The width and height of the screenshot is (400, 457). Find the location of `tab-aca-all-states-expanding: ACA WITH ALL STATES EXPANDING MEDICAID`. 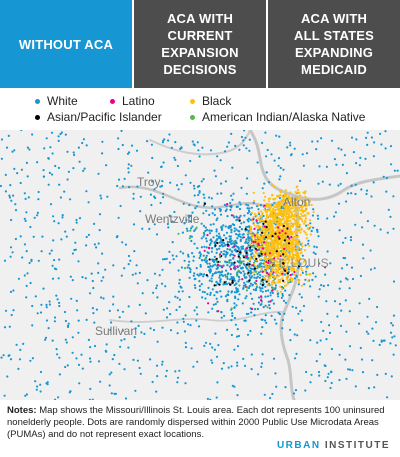

tab-aca-all-states-expanding: ACA WITH ALL STATES EXPANDING MEDICAID is located at coordinates (333, 44).